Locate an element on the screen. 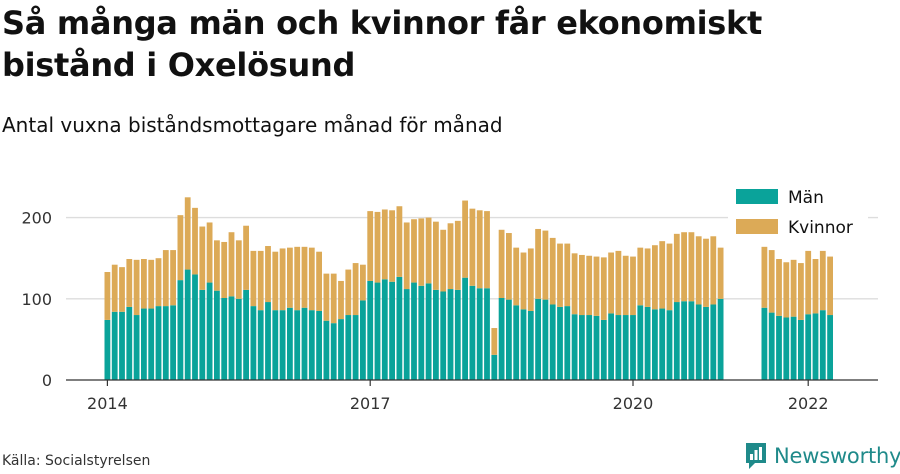  x-tick-label: 2020 is located at coordinates (633, 403).